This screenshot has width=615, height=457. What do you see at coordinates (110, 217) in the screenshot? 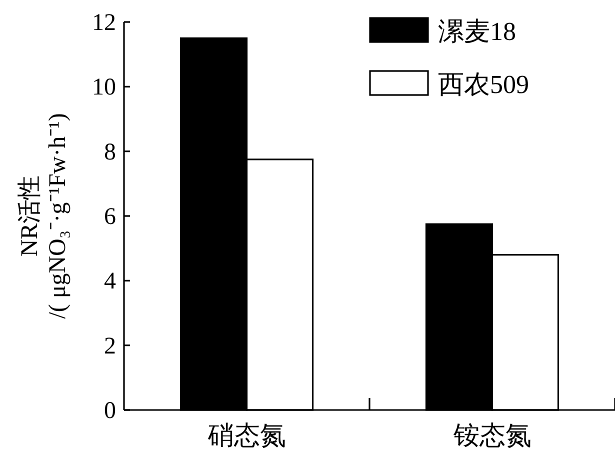
I see `y-tick-label: 6` at bounding box center [110, 217].